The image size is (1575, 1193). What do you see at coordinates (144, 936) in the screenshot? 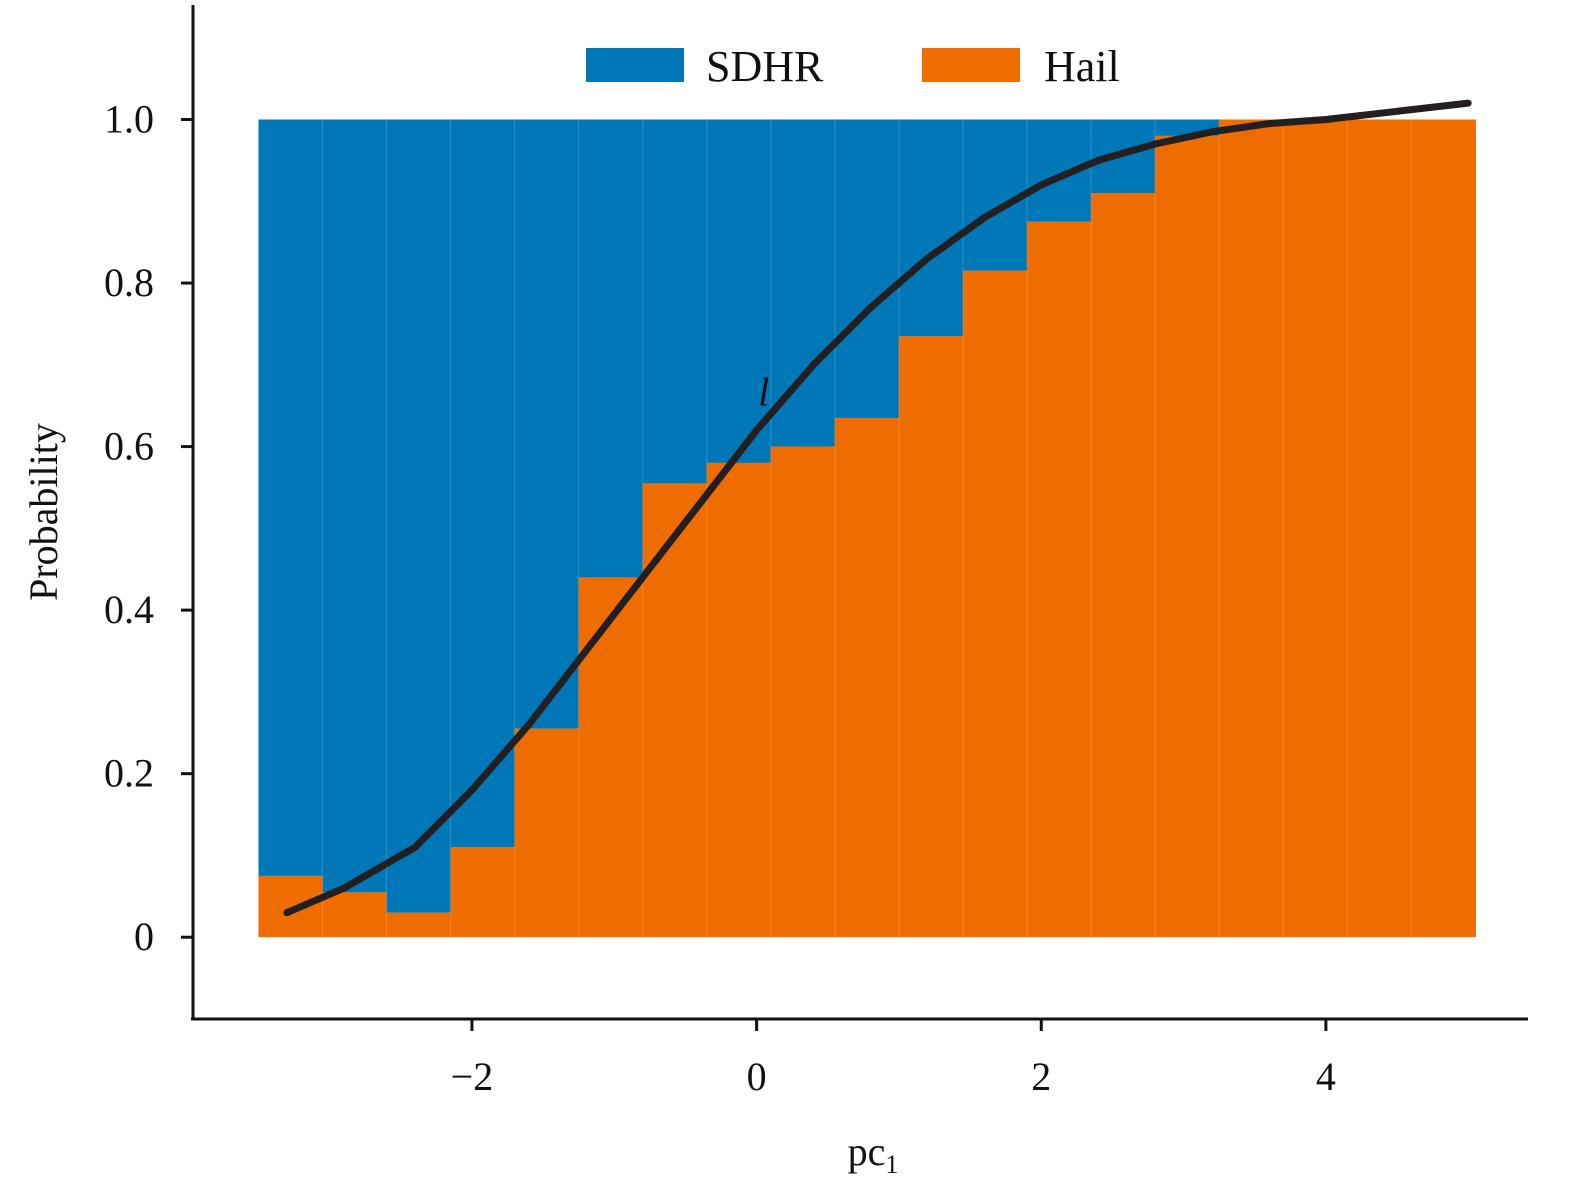
I see `y-tick-label-0: 0` at bounding box center [144, 936].